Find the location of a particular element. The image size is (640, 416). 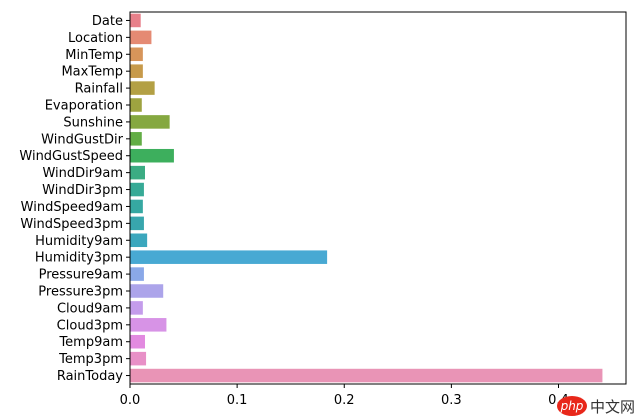

bar-pressure9am is located at coordinates (137, 274).